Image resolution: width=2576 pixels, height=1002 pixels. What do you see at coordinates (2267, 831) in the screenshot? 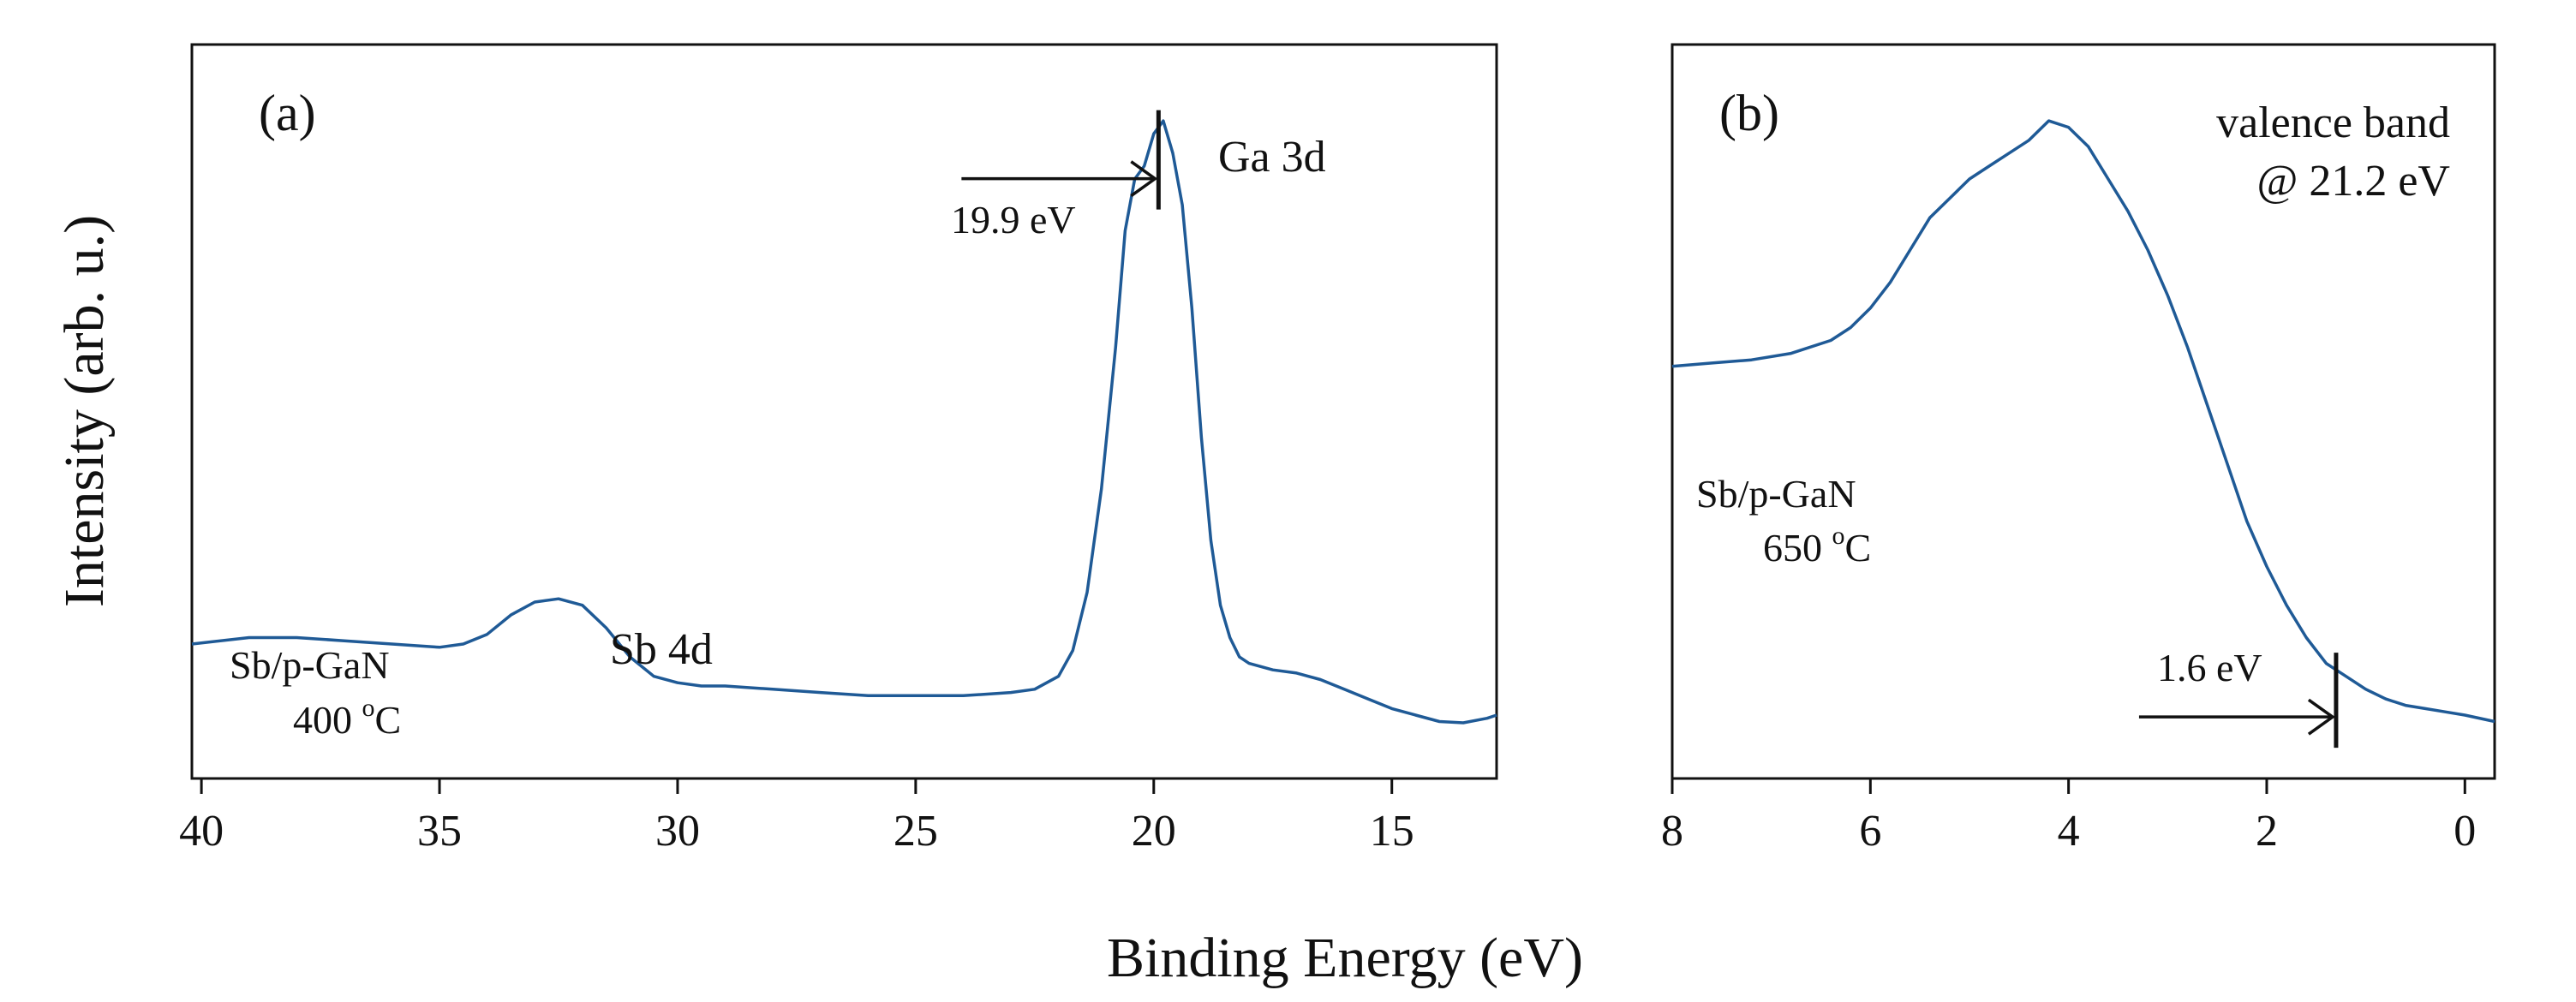
I see `x-tick-label: 2` at bounding box center [2267, 831].